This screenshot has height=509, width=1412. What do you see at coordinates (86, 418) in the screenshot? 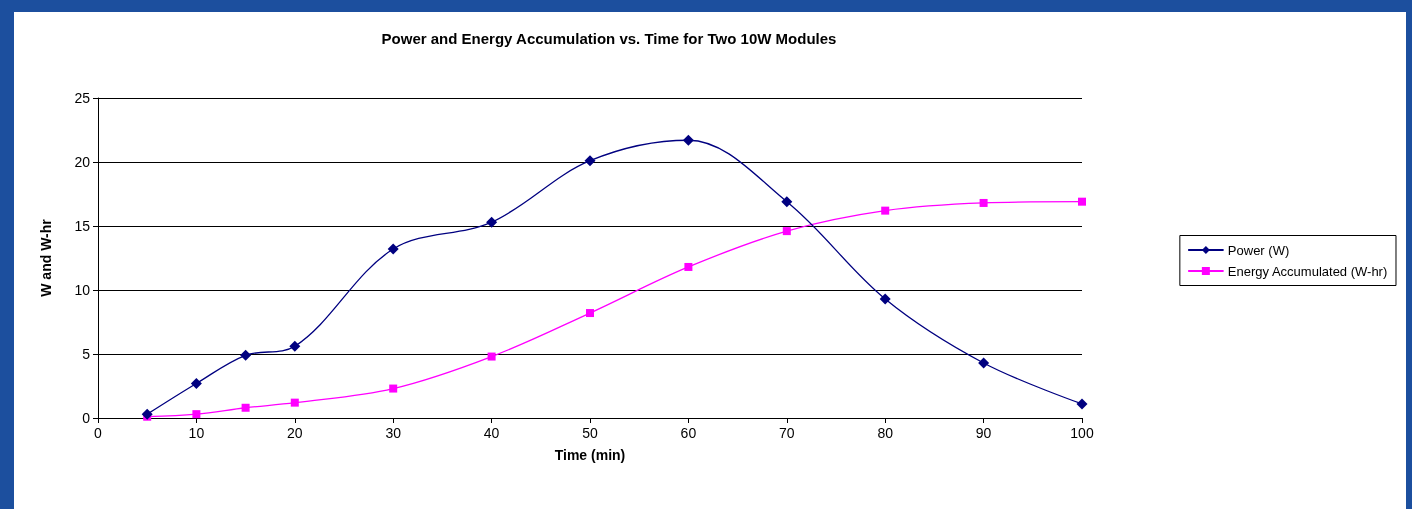
I see `y-tick-label: 0` at bounding box center [86, 418].